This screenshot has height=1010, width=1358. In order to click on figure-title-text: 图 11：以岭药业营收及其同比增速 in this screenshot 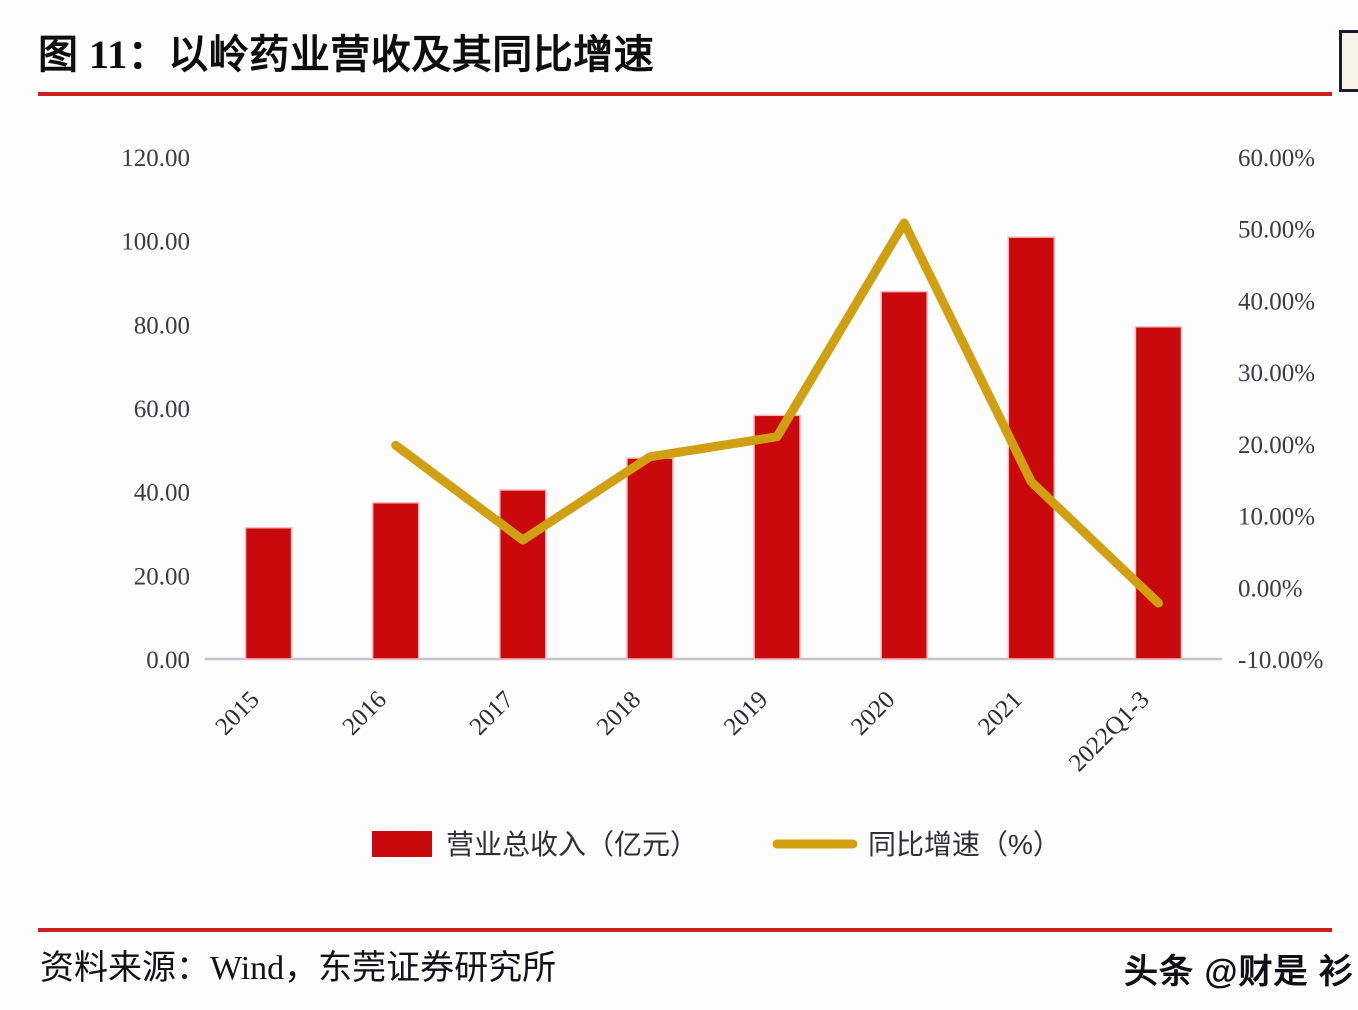, I will do `click(346, 54)`.